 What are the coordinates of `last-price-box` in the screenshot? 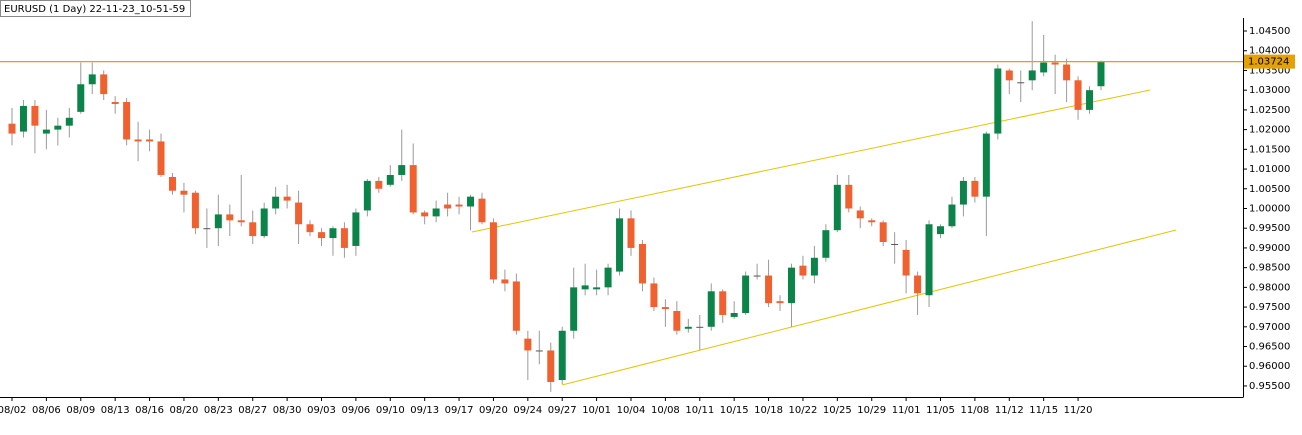 It's located at (1269, 61).